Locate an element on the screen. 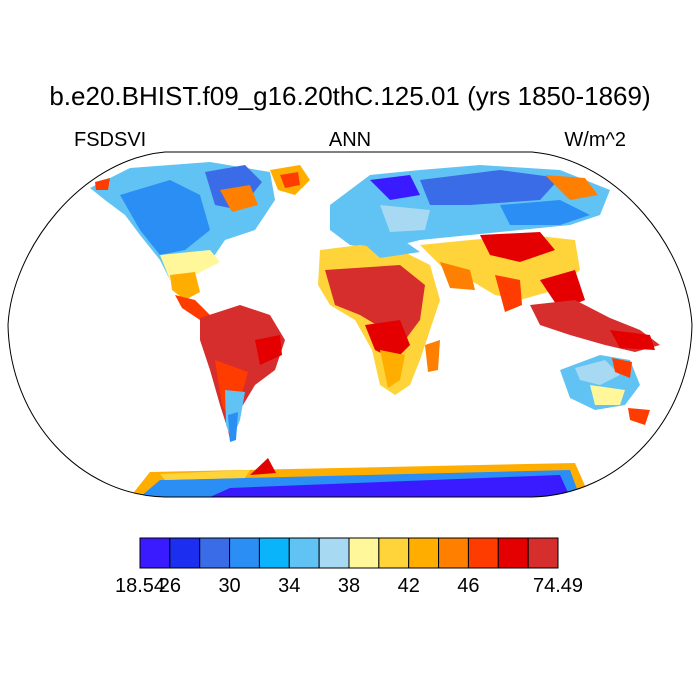 Image resolution: width=700 pixels, height=700 pixels. greenland is located at coordinates (290, 180).